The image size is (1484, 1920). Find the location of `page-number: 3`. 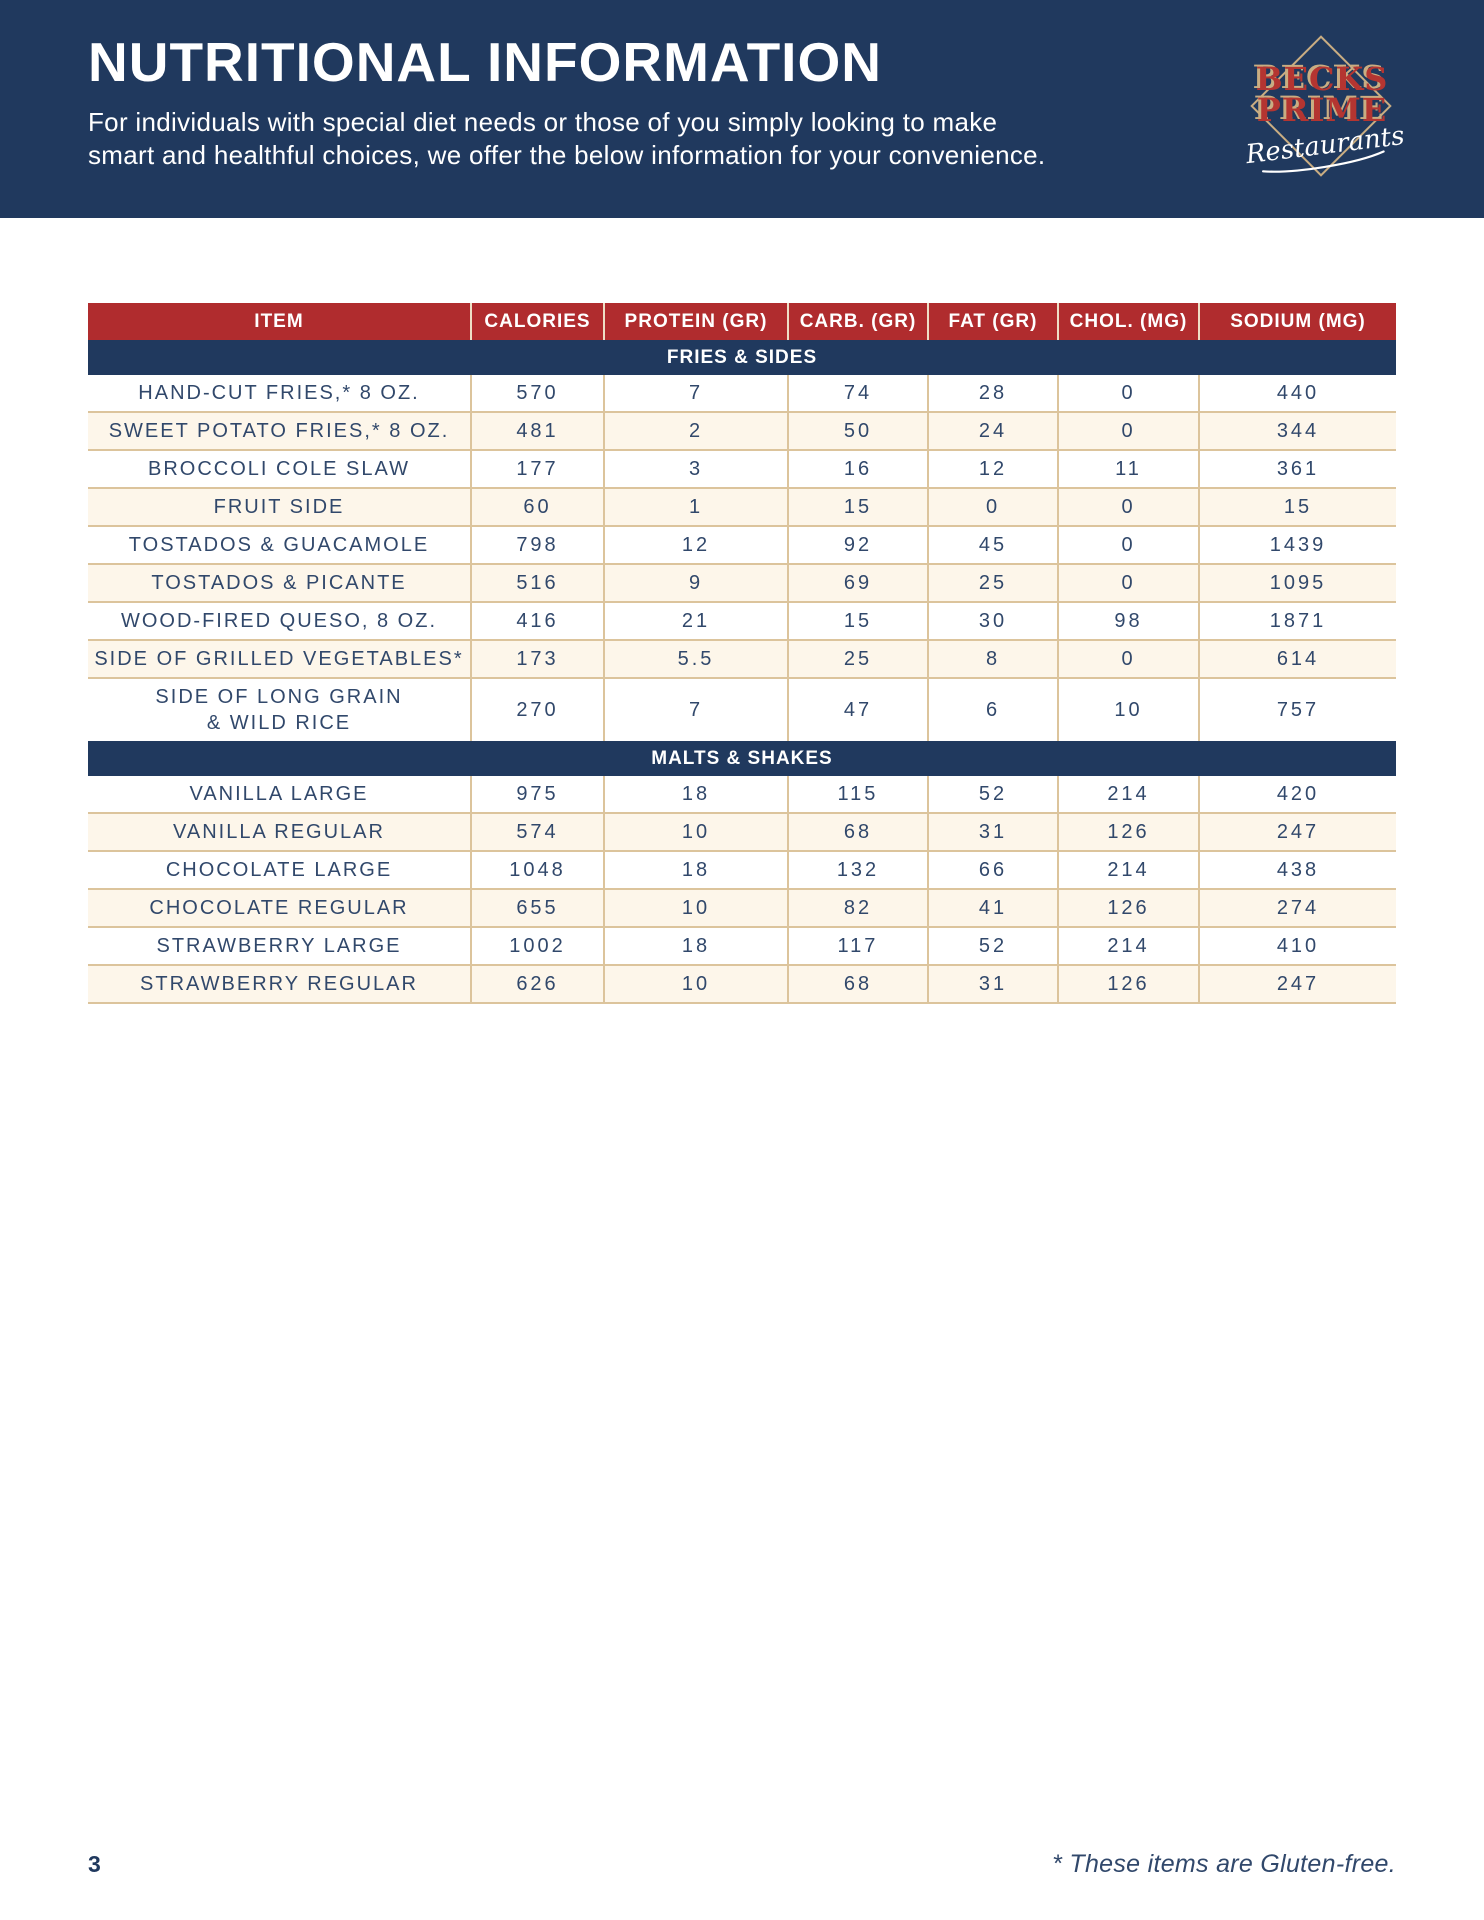

page-number: 3 is located at coordinates (94, 1864).